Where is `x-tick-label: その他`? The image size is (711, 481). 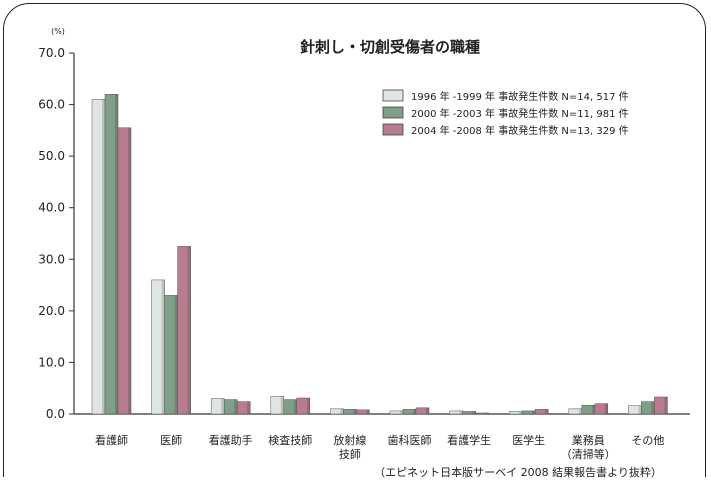 x-tick-label: その他 is located at coordinates (647, 440).